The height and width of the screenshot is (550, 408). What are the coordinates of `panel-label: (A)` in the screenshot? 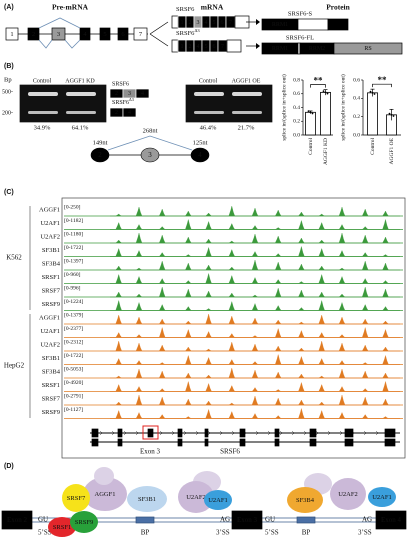 It's located at (9, 7).